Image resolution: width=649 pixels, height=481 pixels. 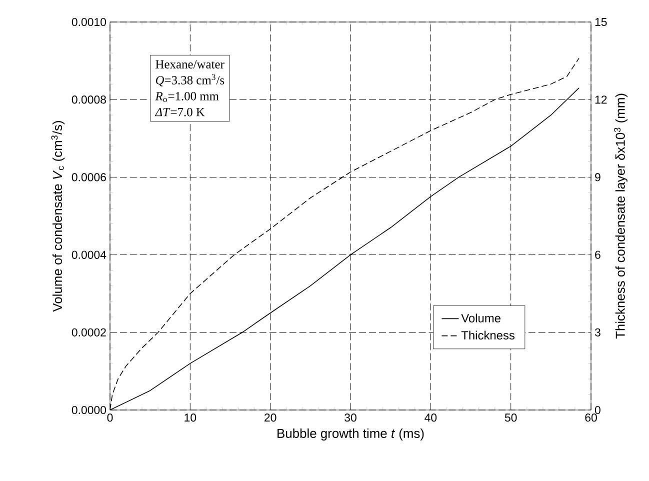 What do you see at coordinates (89, 254) in the screenshot?
I see `y-tick-label: 0.0004` at bounding box center [89, 254].